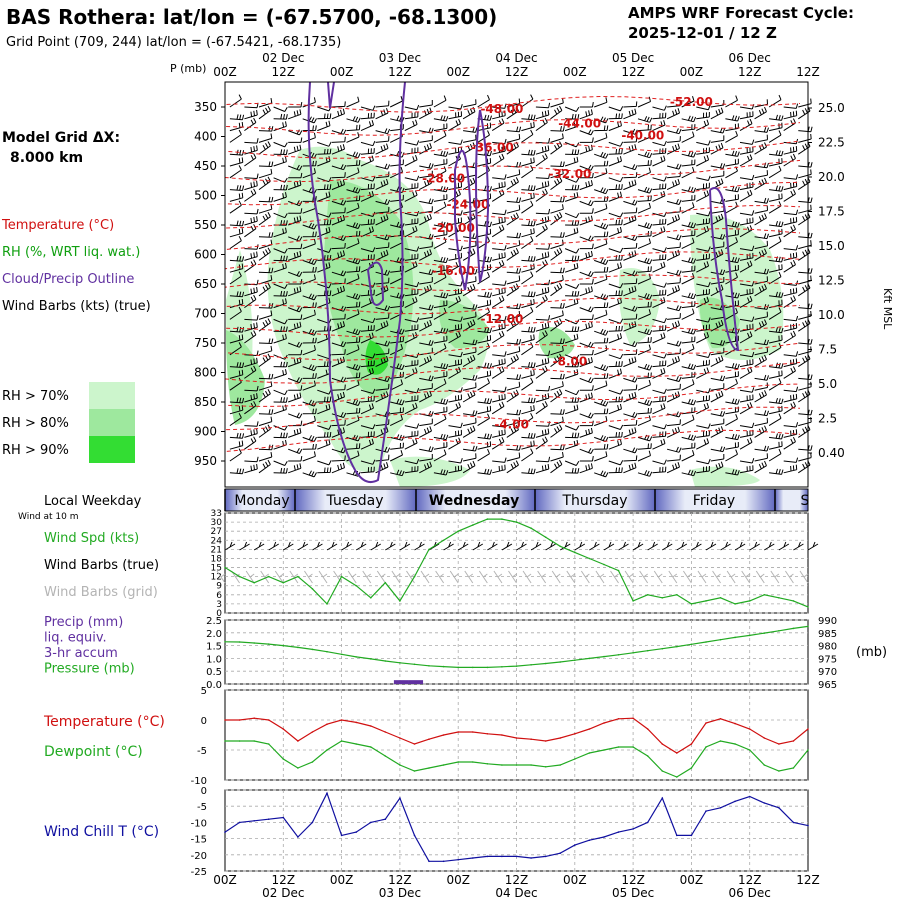 The height and width of the screenshot is (900, 900). I want to click on height-tick-label: 2.5, so click(827, 419).